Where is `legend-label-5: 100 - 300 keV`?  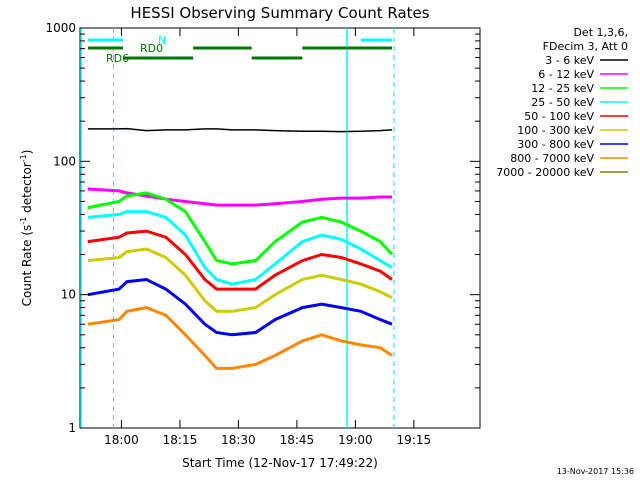 legend-label-5: 100 - 300 keV is located at coordinates (555, 130).